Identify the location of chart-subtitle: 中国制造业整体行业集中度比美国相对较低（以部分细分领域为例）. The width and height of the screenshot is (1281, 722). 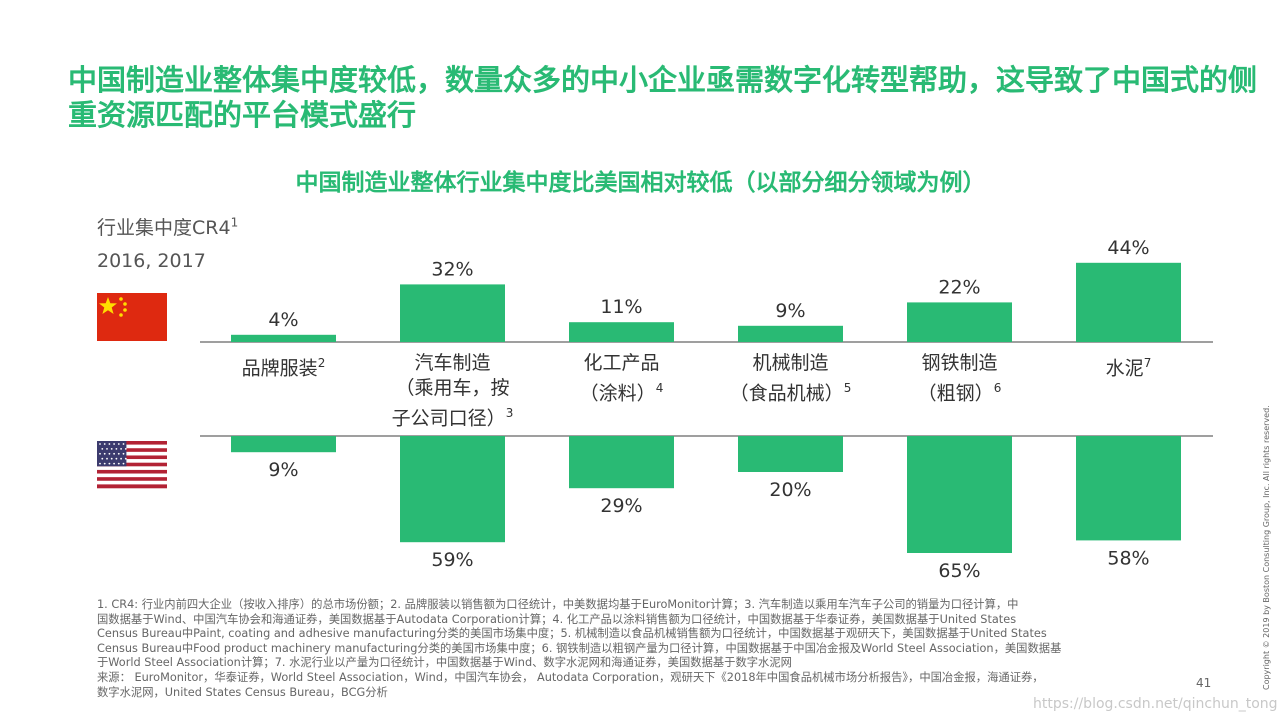
(640, 183).